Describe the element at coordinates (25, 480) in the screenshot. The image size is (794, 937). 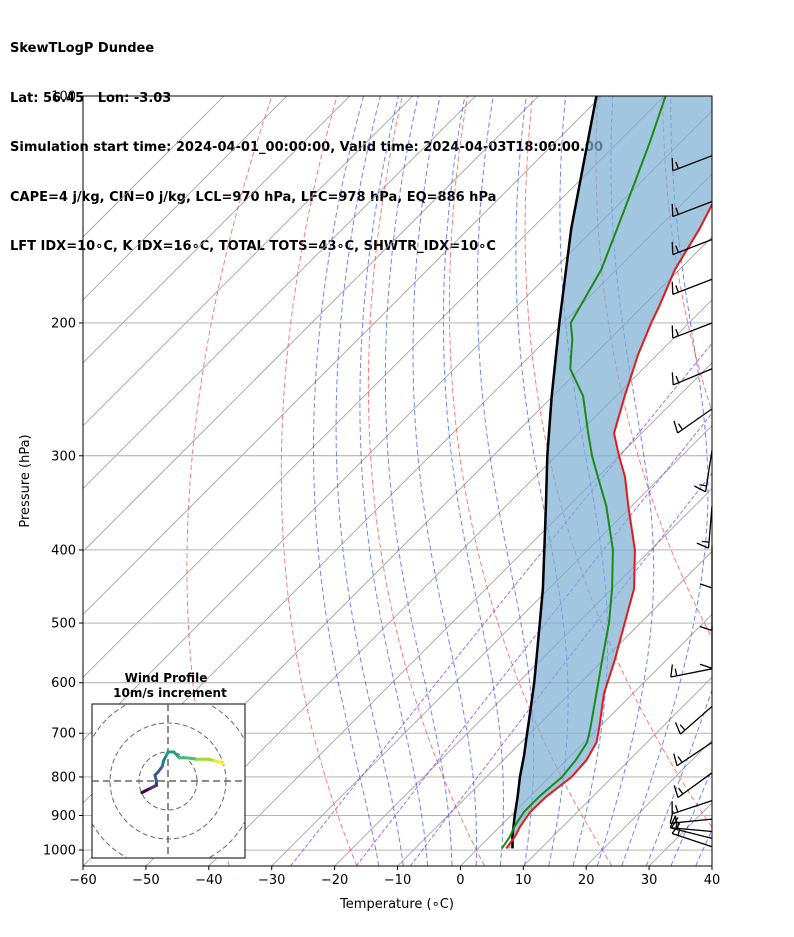
I see `y-axis-label: Pressure (hPa)` at that location.